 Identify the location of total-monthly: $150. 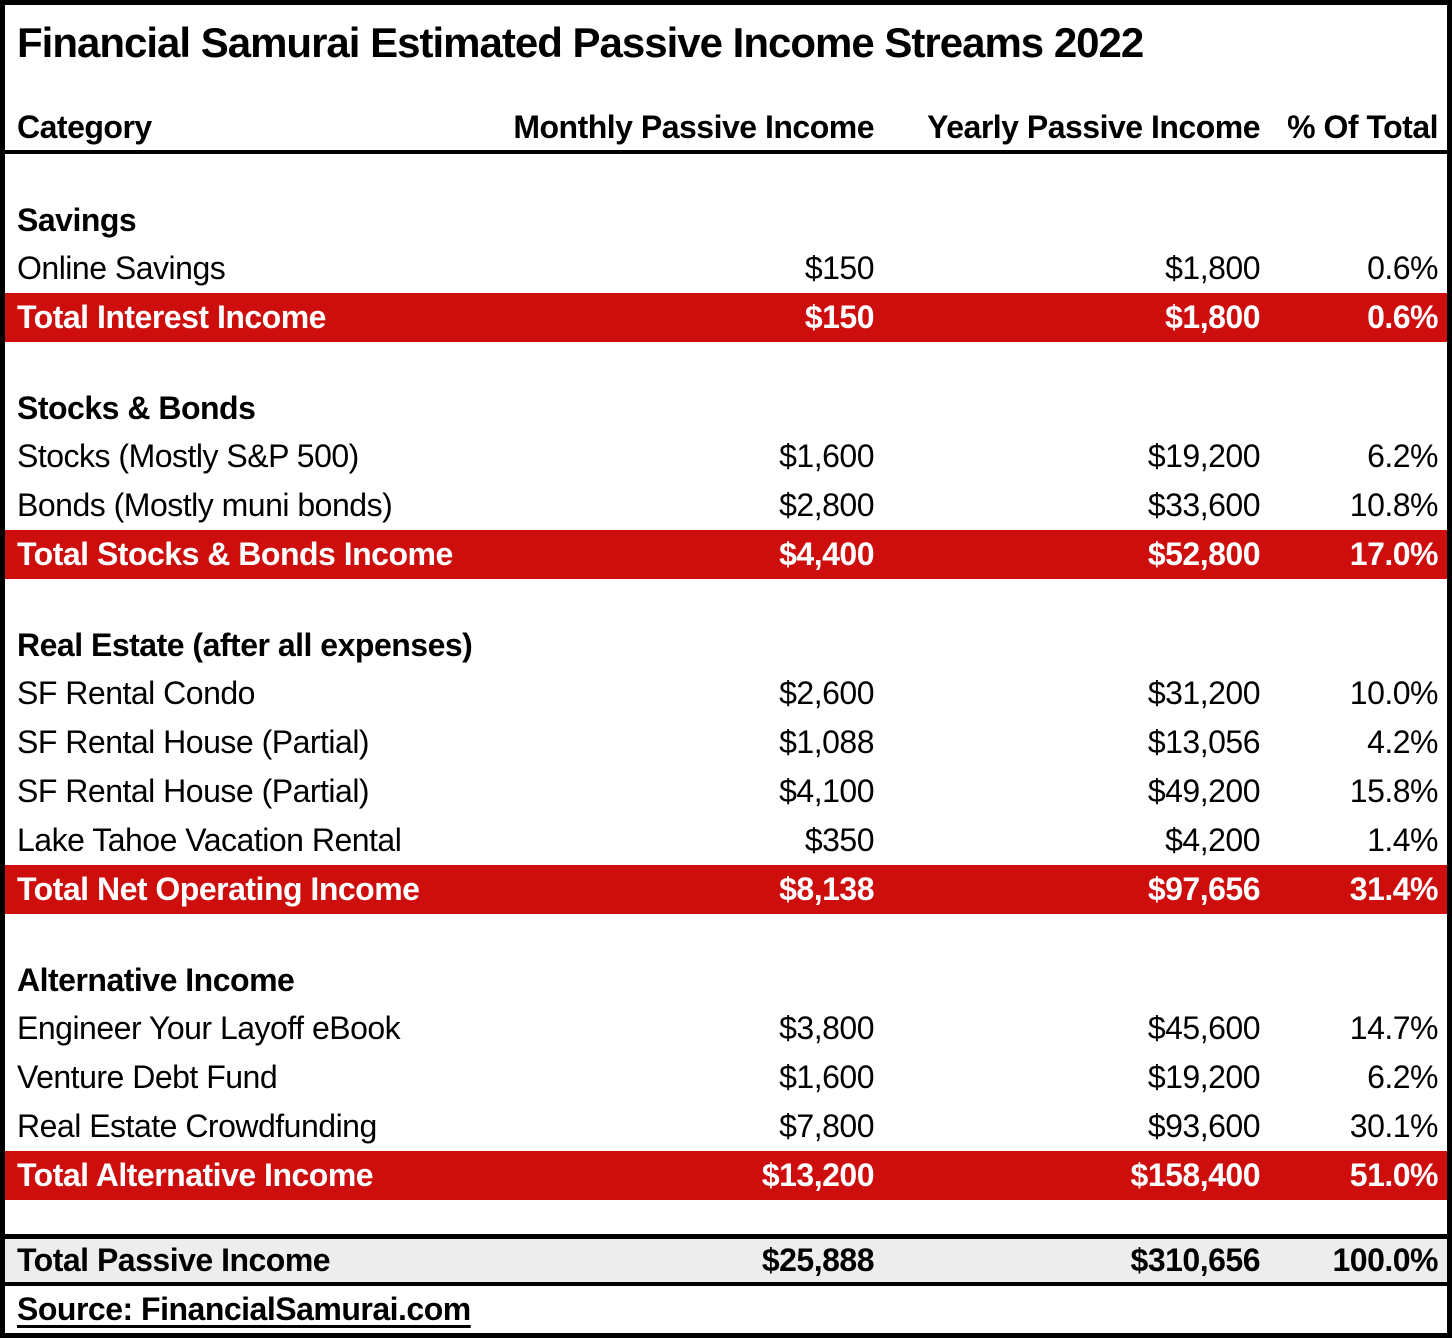
(839, 316).